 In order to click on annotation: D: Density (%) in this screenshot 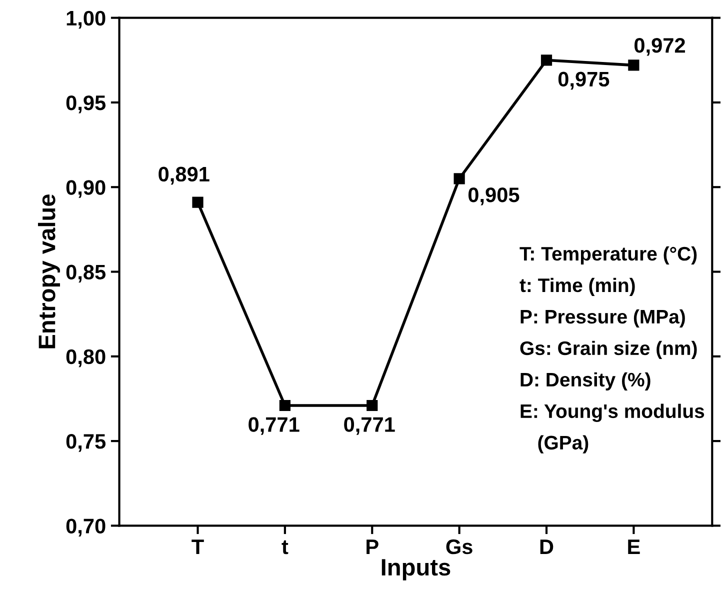, I will do `click(585, 381)`.